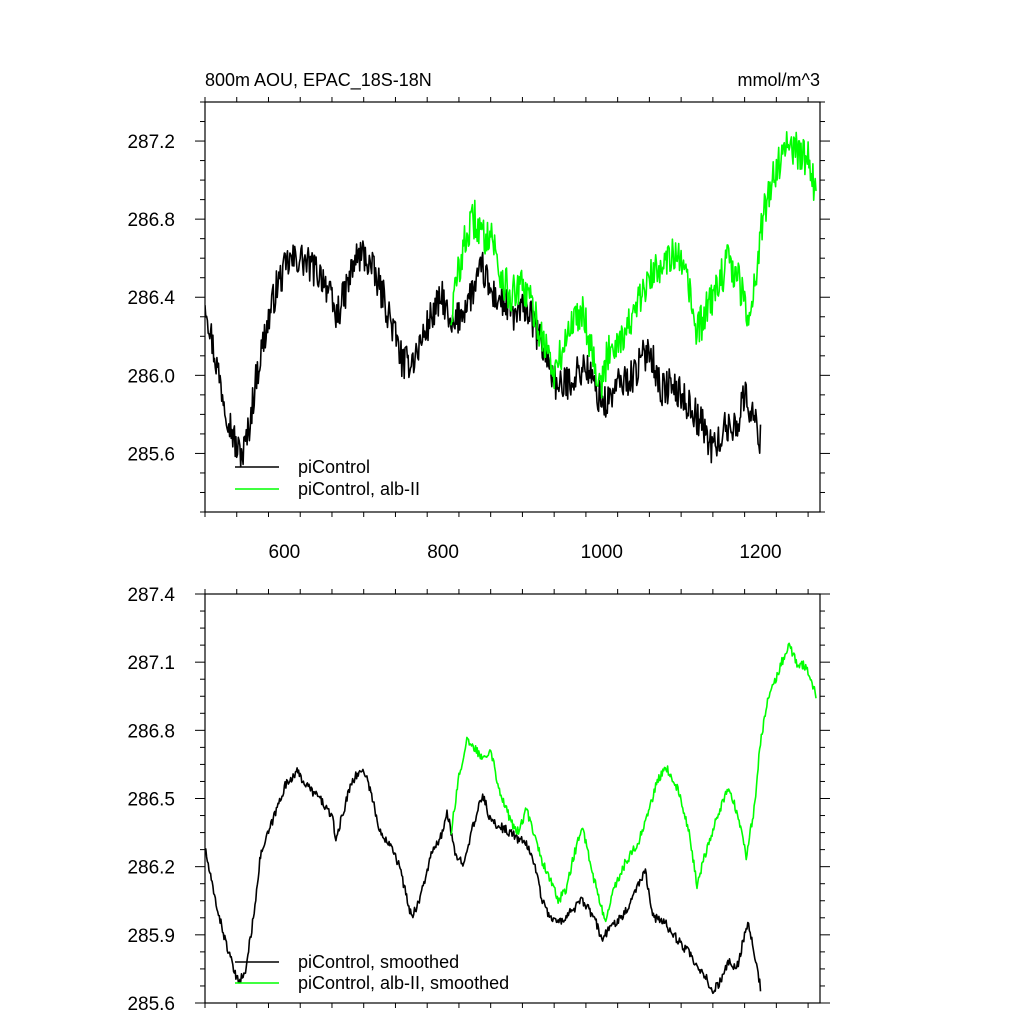 This screenshot has height=1029, width=1024. I want to click on top-chart-title: 800m AOU, EPAC_18S-18N, so click(318, 80).